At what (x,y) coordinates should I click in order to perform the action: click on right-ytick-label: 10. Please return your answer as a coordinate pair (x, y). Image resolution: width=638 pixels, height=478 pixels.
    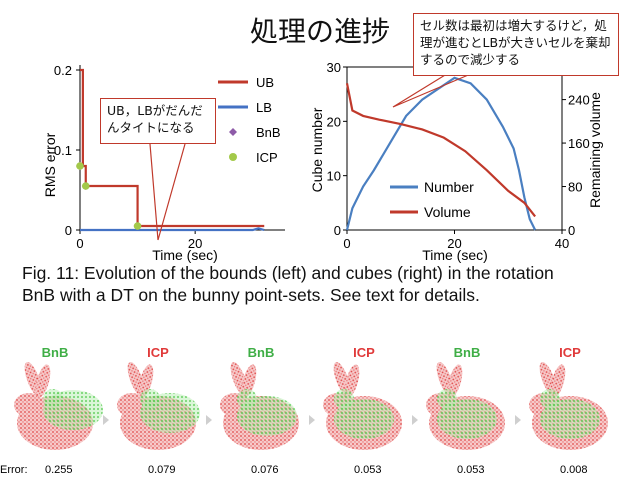
    Looking at the image, I should click on (334, 176).